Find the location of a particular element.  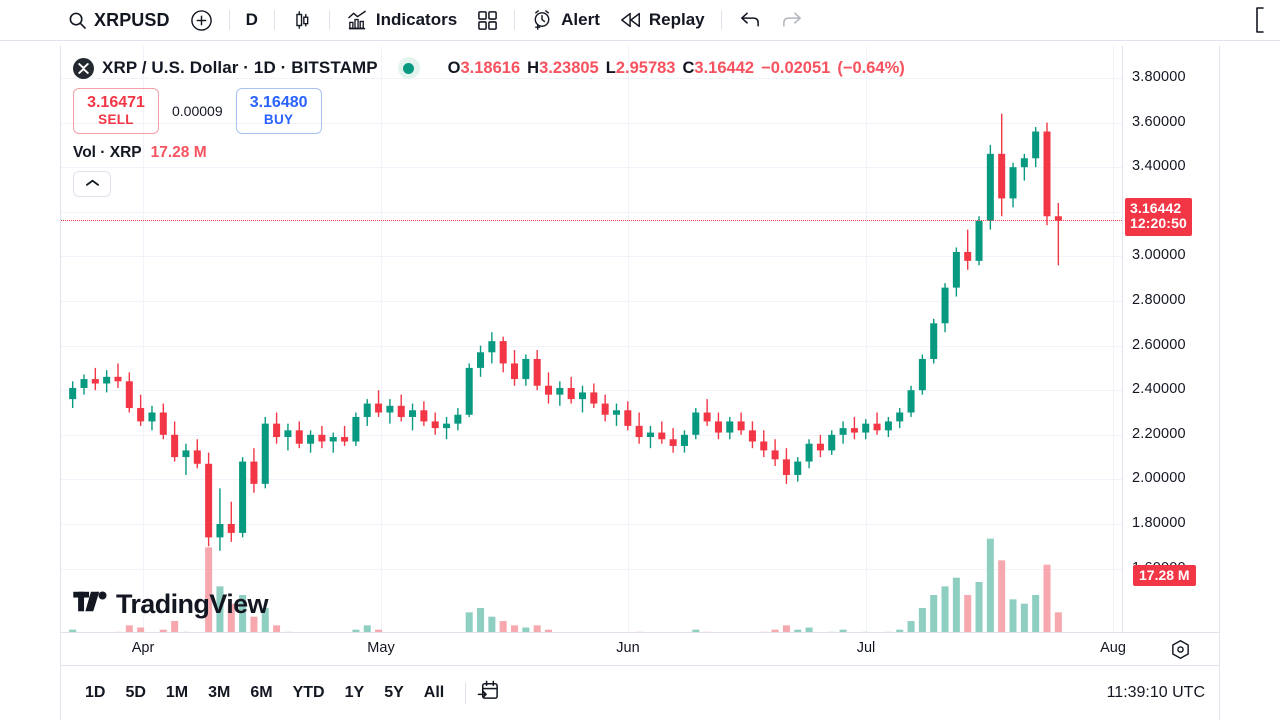

volume-badge: 17.28 M is located at coordinates (1164, 575).